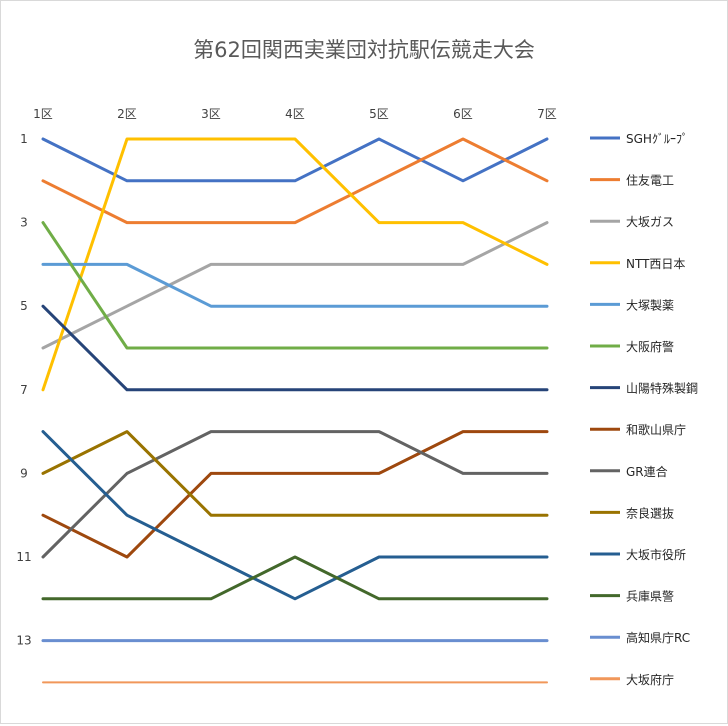  I want to click on y-tick-label: 5, so click(24, 306).